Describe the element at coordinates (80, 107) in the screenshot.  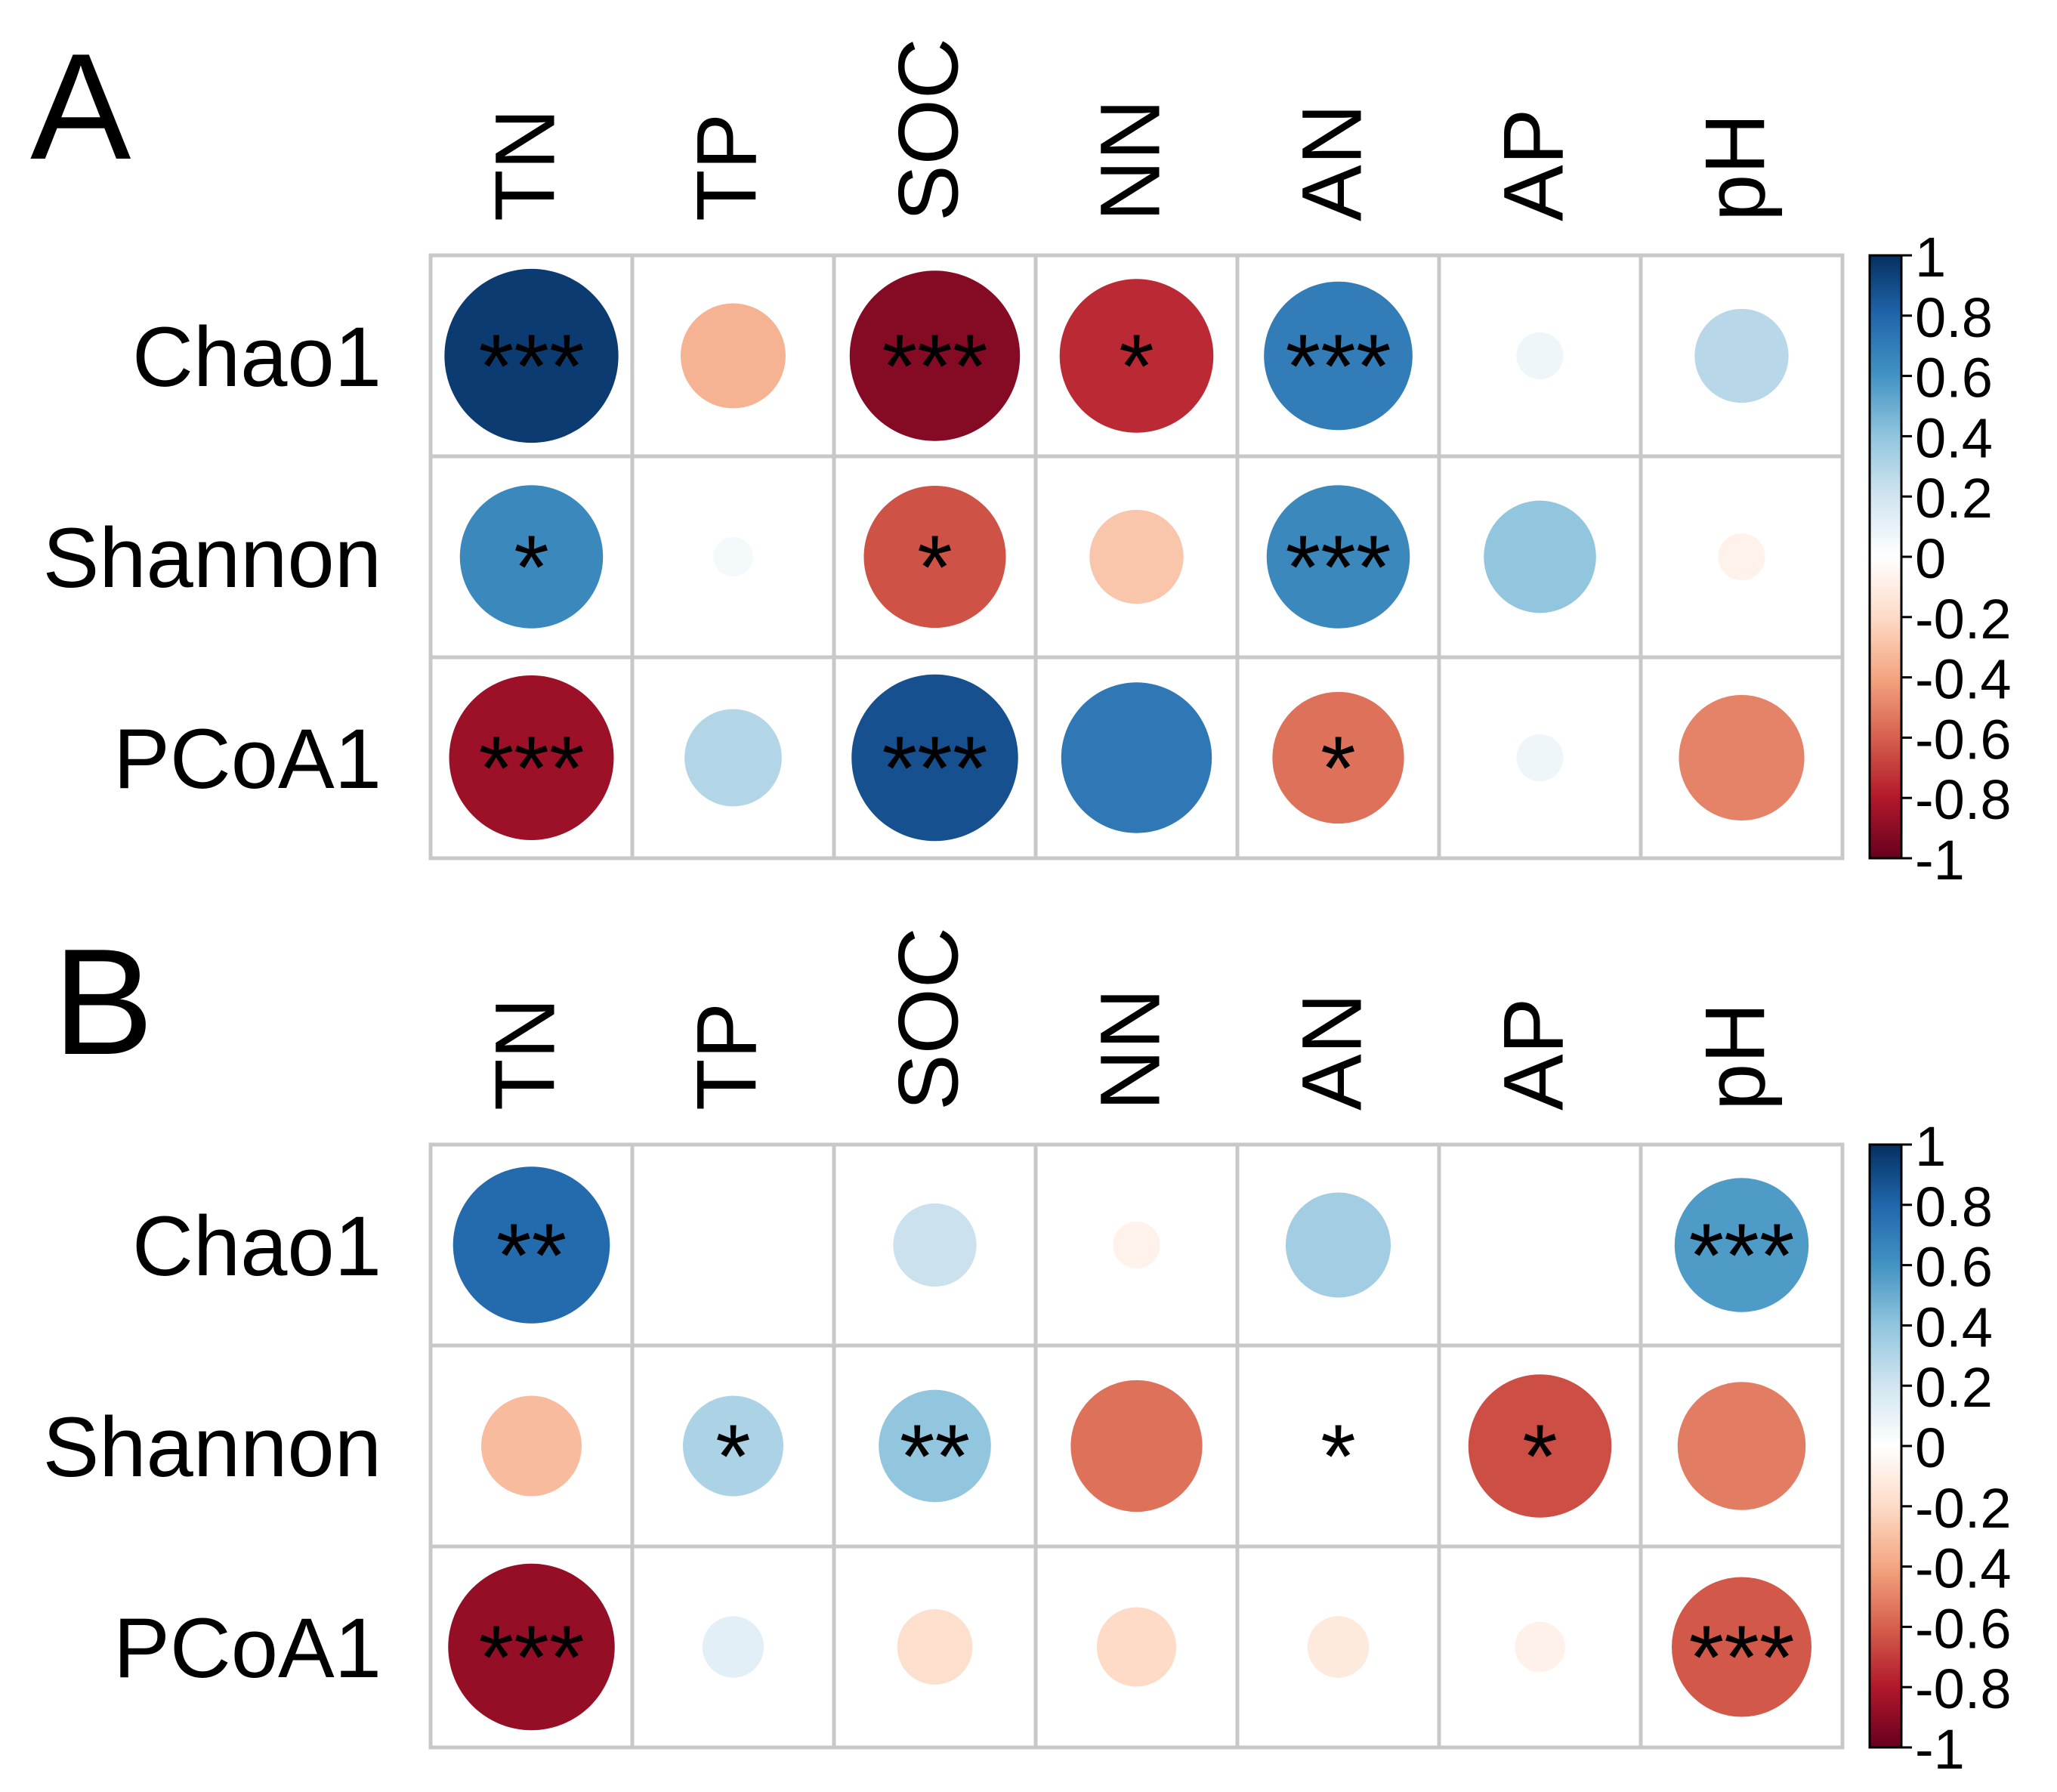
I see `panel-label: A` at that location.